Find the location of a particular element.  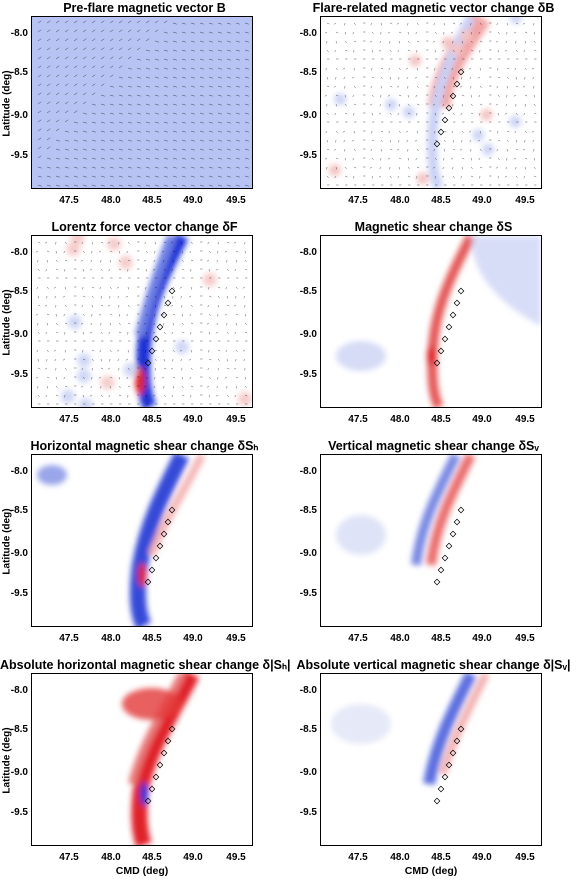

panel-title: Magnetic shear change δS is located at coordinates (433, 227).